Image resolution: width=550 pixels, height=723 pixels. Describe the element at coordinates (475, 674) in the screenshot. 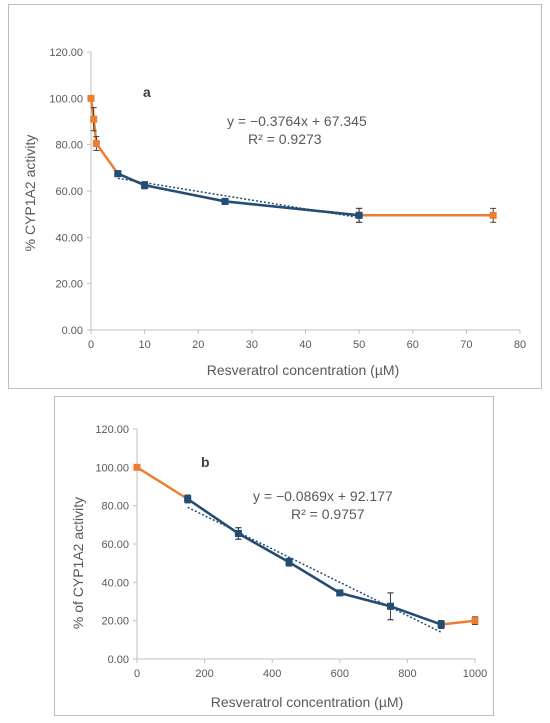

I see `chart-1-x-tick-label: 1000` at that location.